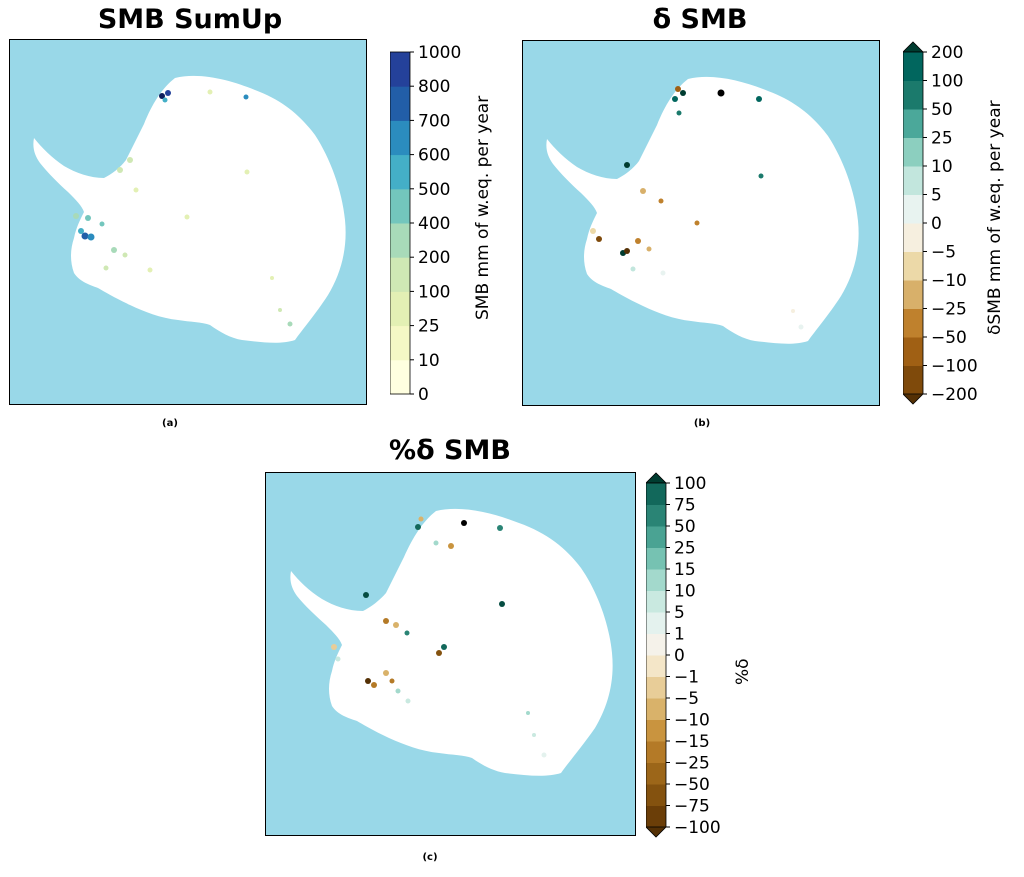  Describe the element at coordinates (940, 223) in the screenshot. I see `colorbar: −200 −100 −50 −25 −10 −5 0 5 10 25 50 100 200` at that location.